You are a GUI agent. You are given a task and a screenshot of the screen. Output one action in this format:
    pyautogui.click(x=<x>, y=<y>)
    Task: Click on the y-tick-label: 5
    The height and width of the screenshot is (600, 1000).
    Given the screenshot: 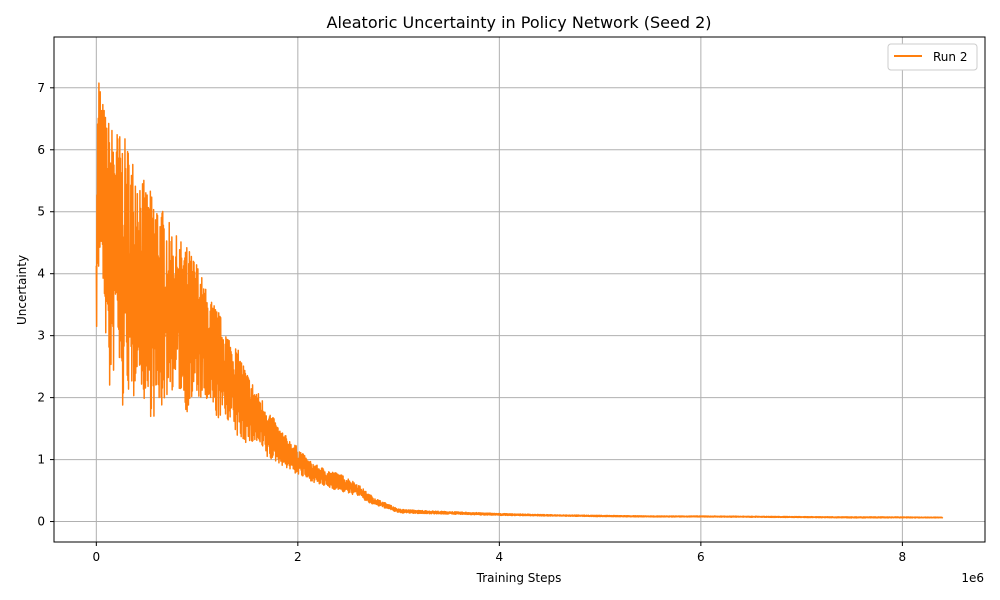 What is the action you would take?
    pyautogui.click(x=41, y=212)
    